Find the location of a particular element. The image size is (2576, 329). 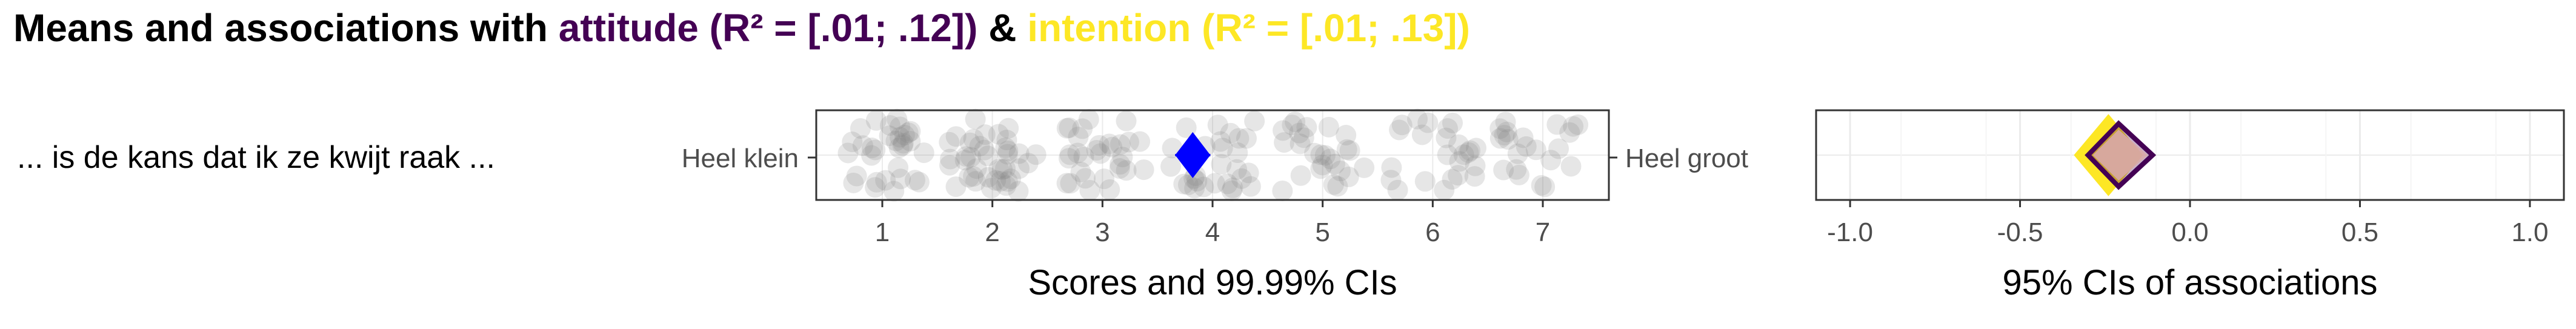

means-tick-label: 1 is located at coordinates (882, 232).